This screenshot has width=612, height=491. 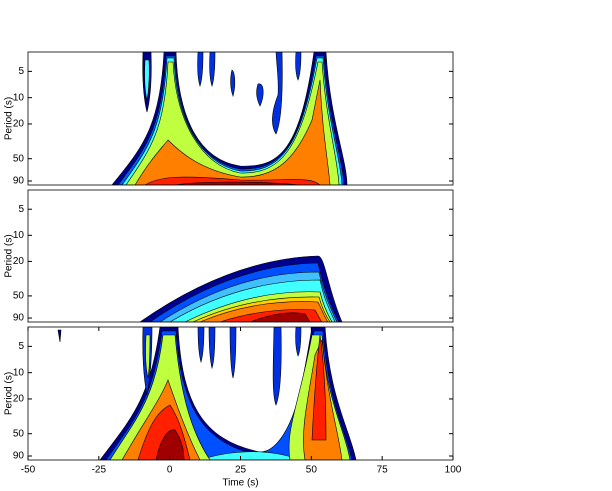 I want to click on x-tick-label: 75, so click(x=383, y=470).